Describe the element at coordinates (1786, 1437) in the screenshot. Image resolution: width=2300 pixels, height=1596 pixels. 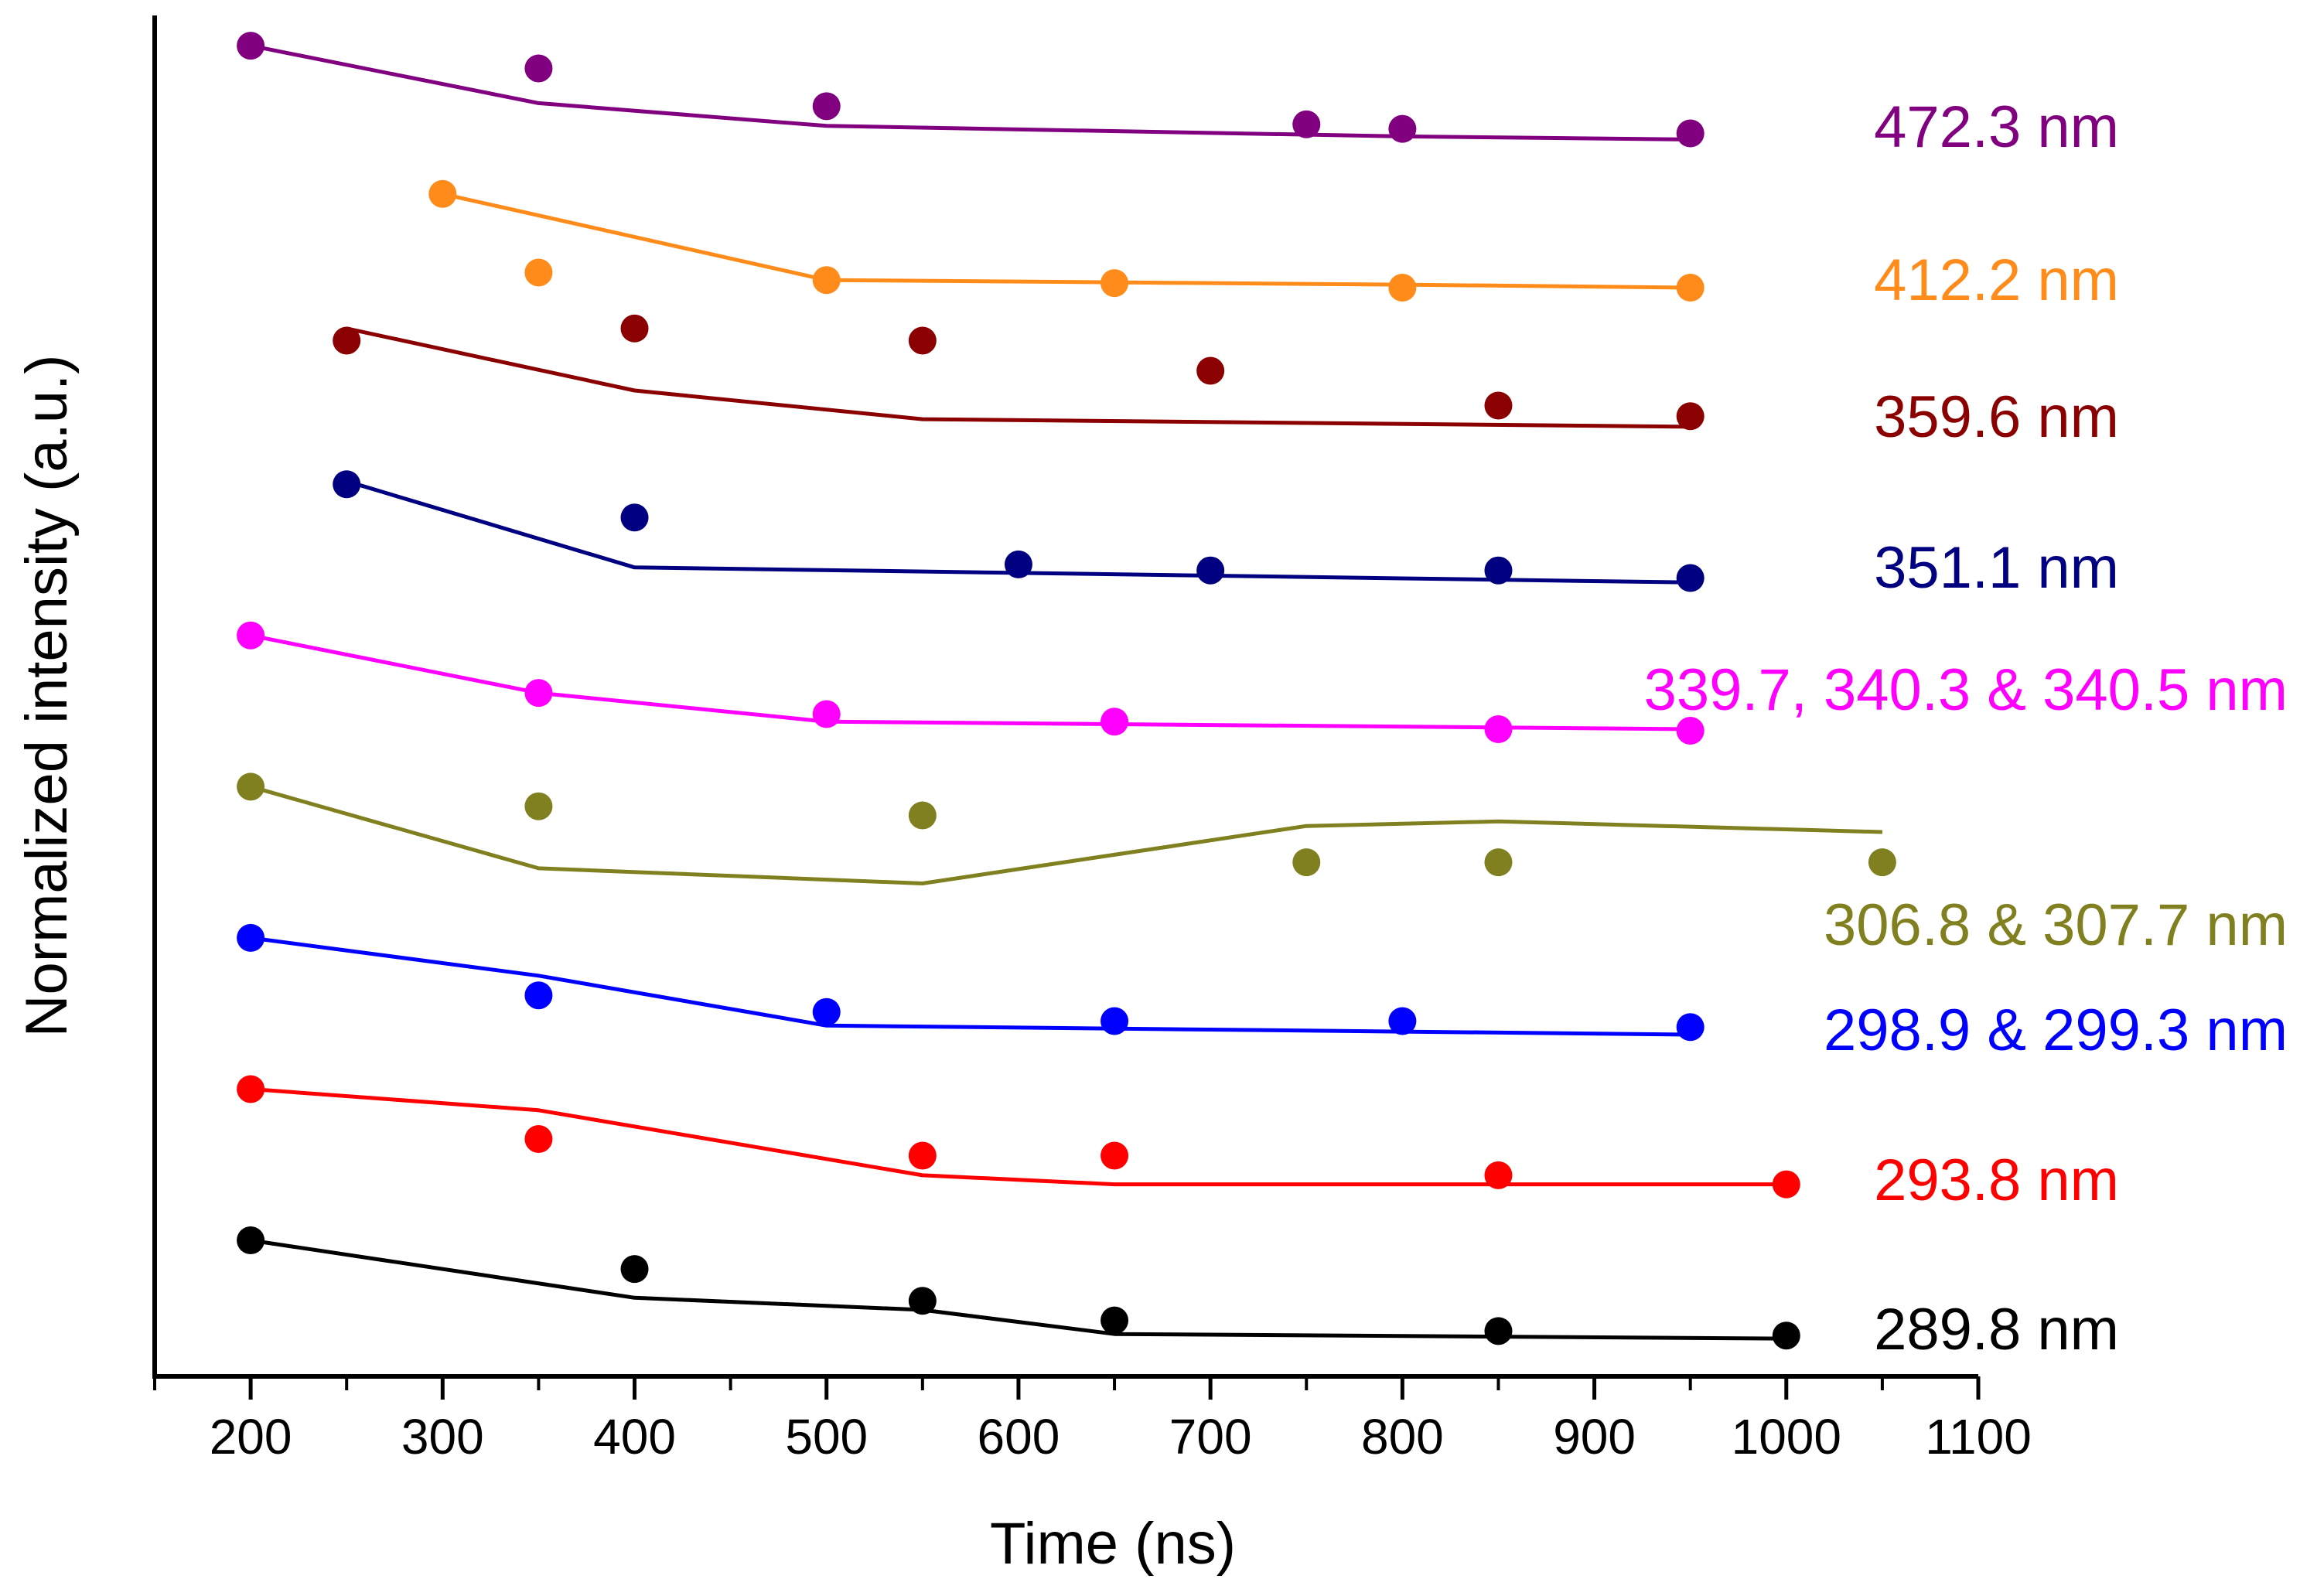
I see `x-tick-label: 1000` at that location.